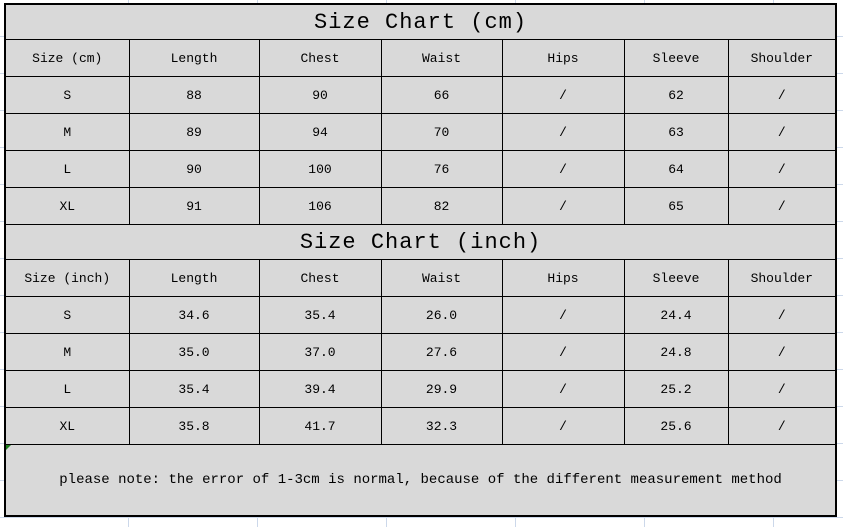 The height and width of the screenshot is (527, 843). I want to click on inch-header-shoulder: Shoulder, so click(782, 278).